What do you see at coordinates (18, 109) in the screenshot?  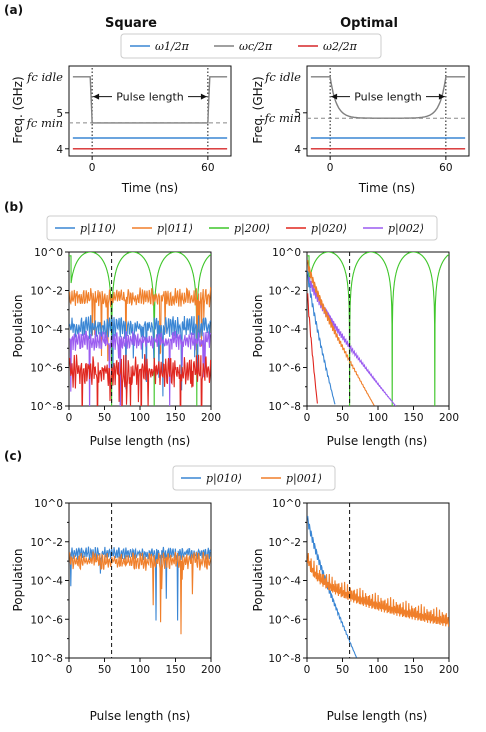 I see `ylabel-freq-square: Freq. (GHz)` at bounding box center [18, 109].